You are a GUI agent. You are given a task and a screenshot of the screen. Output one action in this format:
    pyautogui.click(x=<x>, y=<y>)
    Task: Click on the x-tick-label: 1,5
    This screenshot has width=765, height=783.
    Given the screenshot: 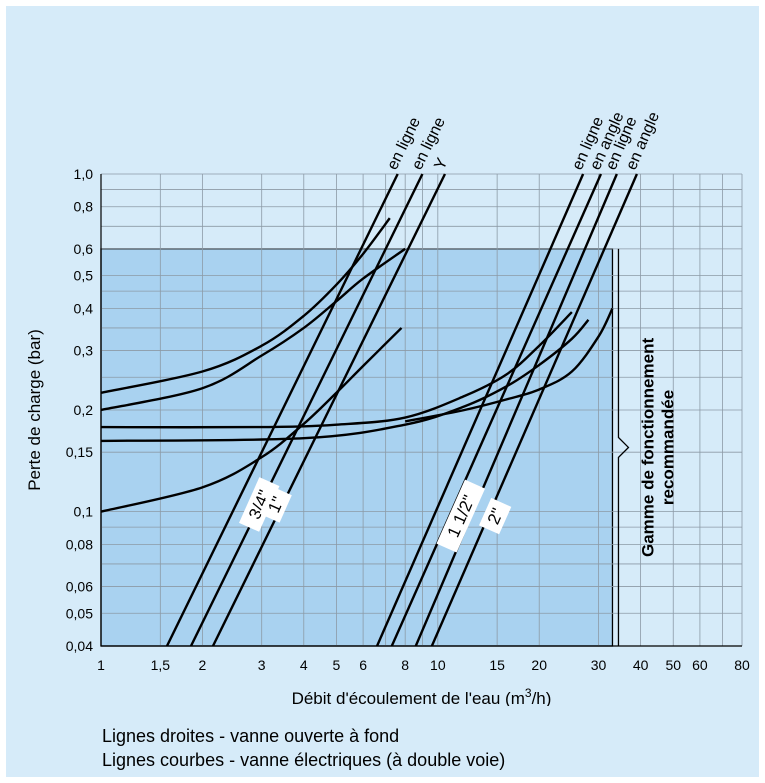 What is the action you would take?
    pyautogui.click(x=161, y=665)
    